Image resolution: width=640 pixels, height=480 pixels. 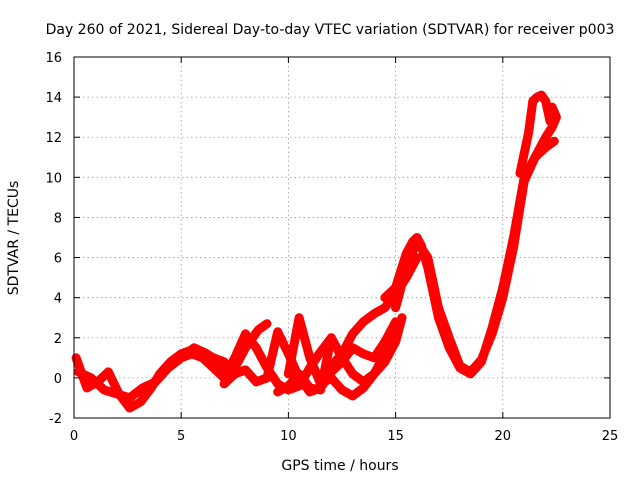 What do you see at coordinates (58, 339) in the screenshot?
I see `y-tick-label: 2` at bounding box center [58, 339].